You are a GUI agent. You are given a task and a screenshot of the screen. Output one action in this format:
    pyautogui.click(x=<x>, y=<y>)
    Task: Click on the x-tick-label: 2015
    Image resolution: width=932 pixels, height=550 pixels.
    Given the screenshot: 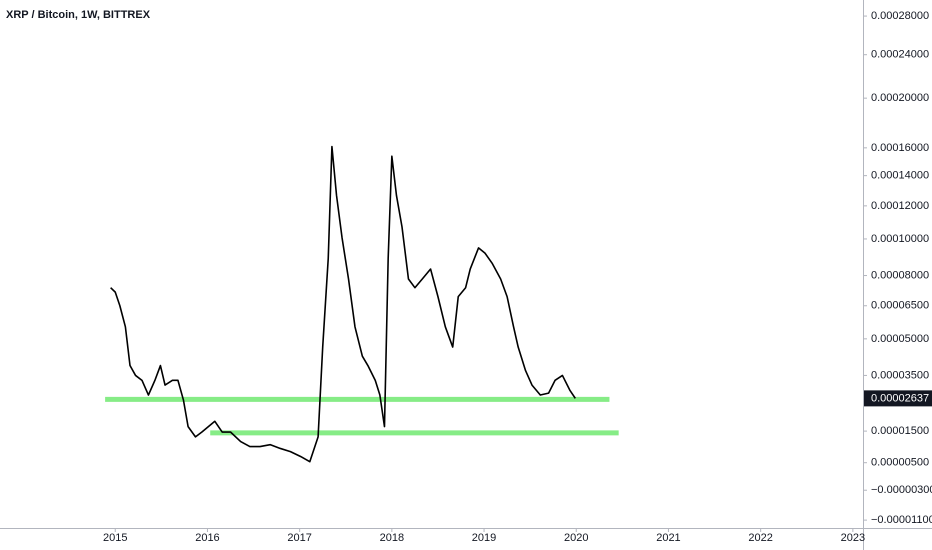 What is the action you would take?
    pyautogui.click(x=115, y=538)
    